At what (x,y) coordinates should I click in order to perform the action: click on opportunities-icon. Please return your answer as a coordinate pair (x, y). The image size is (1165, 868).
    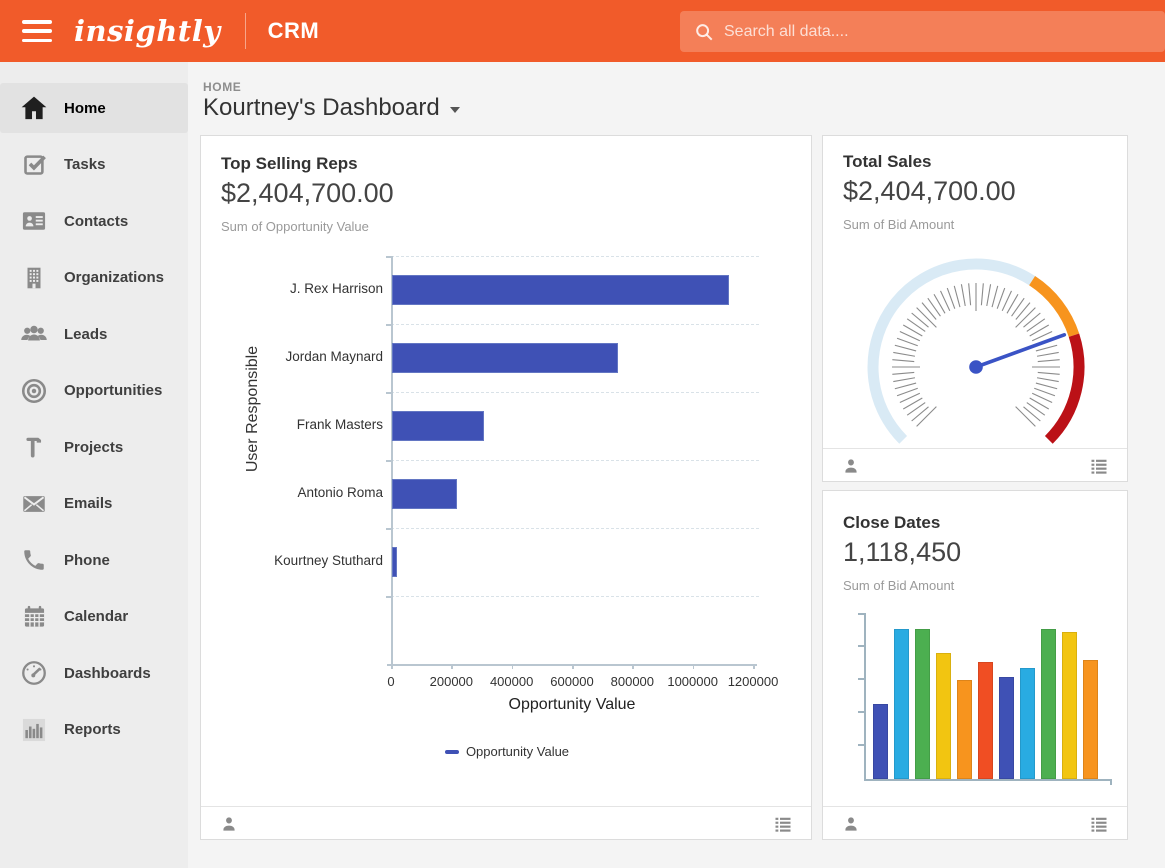
    Looking at the image, I should click on (34, 391).